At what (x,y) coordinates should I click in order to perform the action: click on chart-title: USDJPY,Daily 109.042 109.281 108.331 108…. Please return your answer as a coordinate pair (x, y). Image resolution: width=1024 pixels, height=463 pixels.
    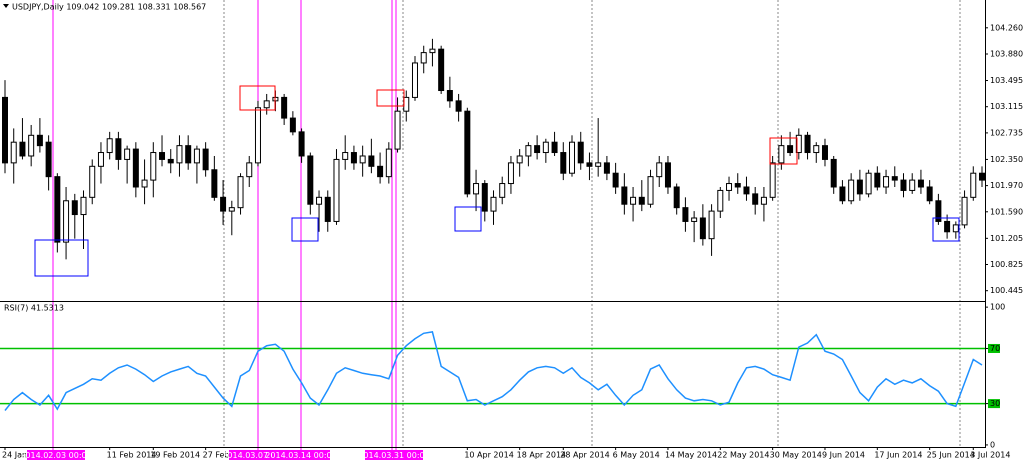
    Looking at the image, I should click on (109, 7).